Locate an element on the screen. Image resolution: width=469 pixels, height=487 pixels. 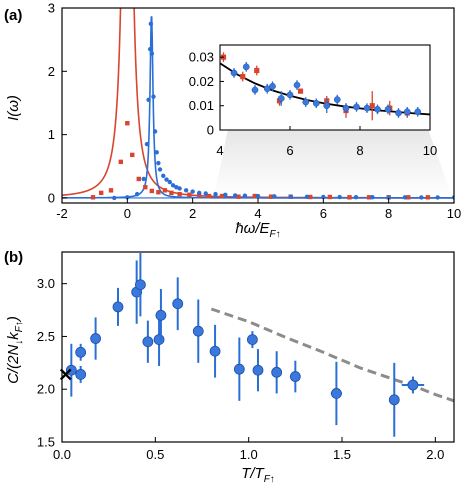
panel-b-ytick-label: 1.5 is located at coordinates (46, 442).